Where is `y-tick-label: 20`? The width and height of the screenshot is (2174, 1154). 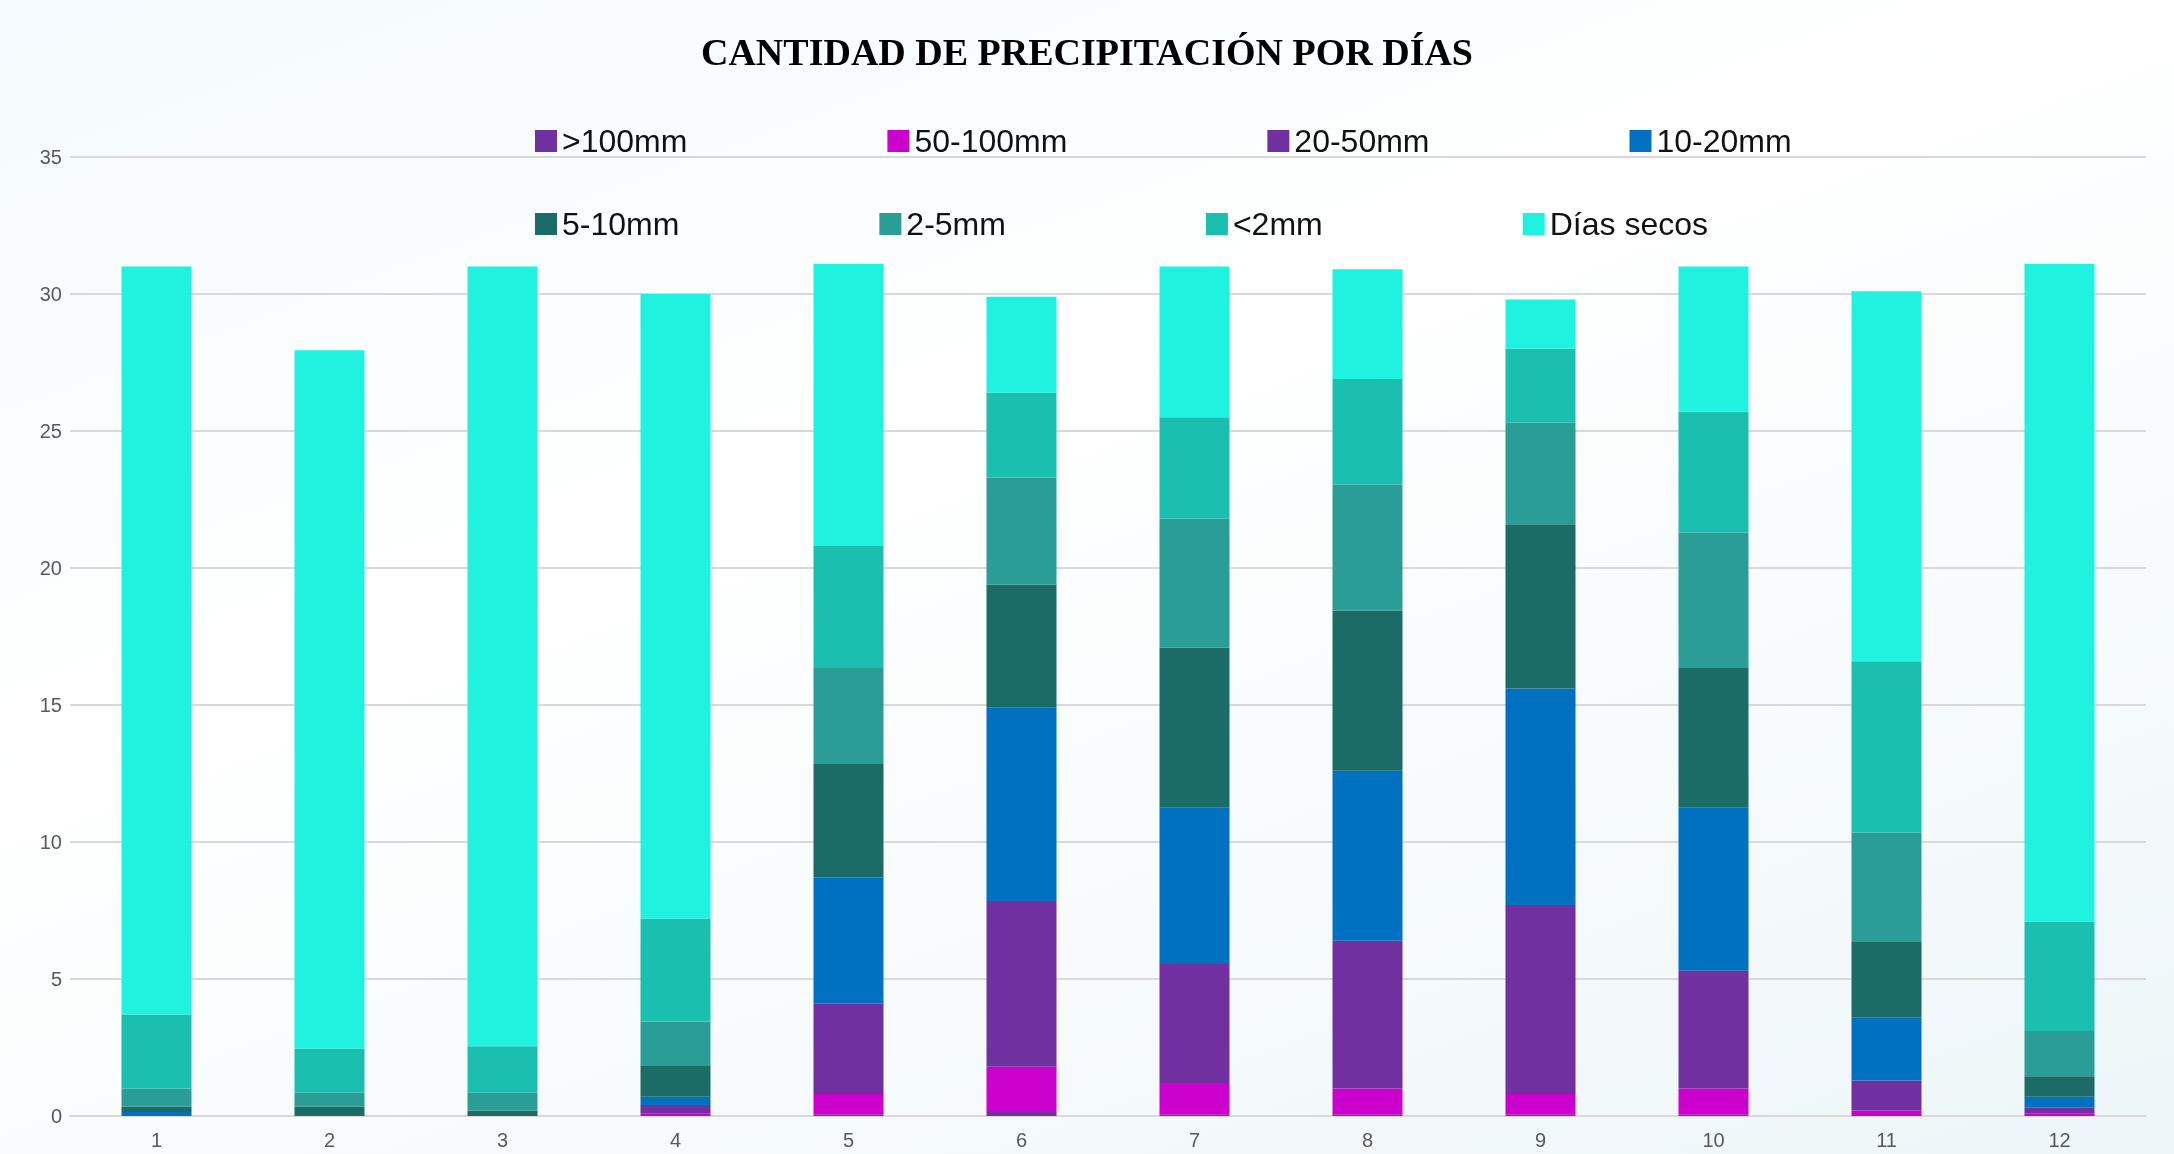 y-tick-label: 20 is located at coordinates (50, 568).